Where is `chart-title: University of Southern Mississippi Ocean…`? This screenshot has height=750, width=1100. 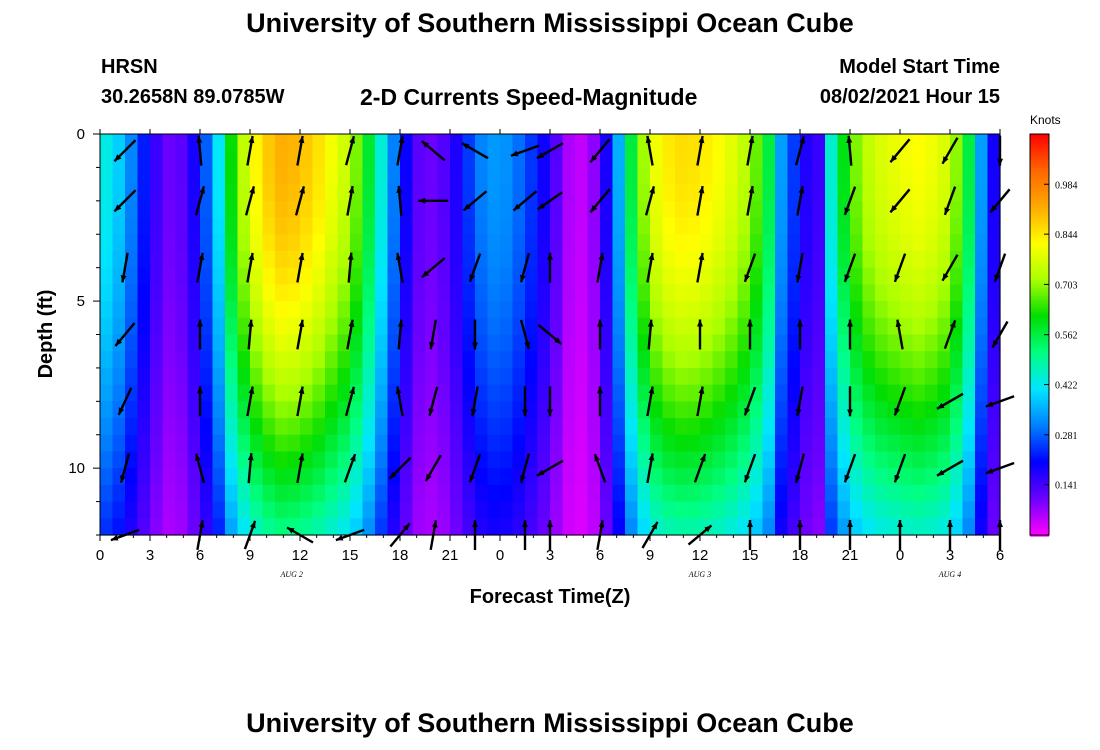 chart-title: University of Southern Mississippi Ocean… is located at coordinates (550, 23).